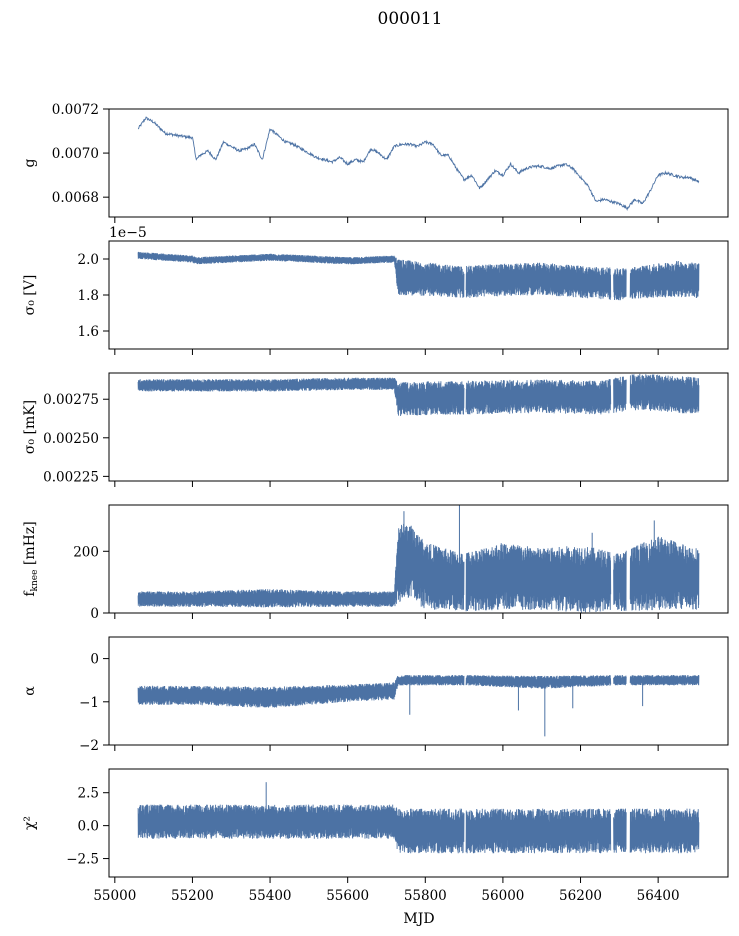 Image resolution: width=739 pixels, height=936 pixels. Describe the element at coordinates (31, 558) in the screenshot. I see `y-axis-label: fknee [mHz]` at that location.